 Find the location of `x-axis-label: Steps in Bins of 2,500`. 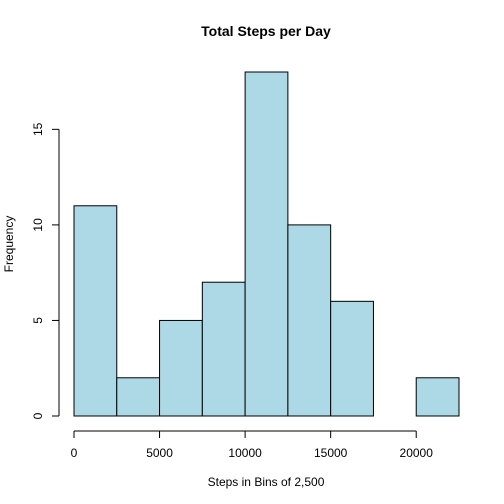

x-axis-label: Steps in Bins of 2,500 is located at coordinates (266, 482).